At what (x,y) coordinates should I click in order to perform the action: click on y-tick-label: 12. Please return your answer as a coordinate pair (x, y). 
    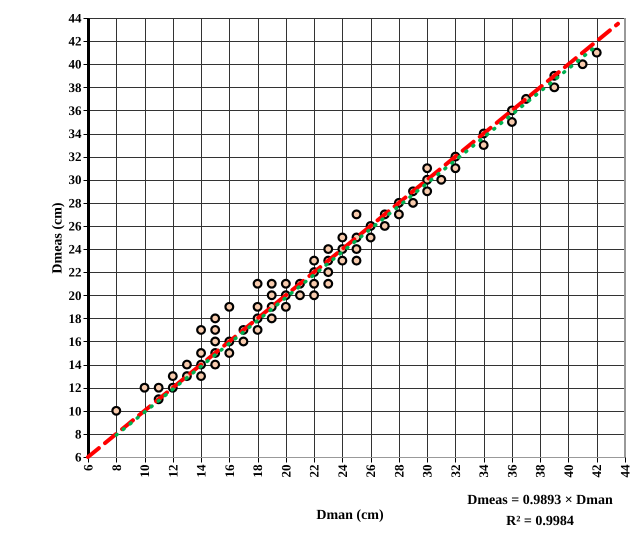
    Looking at the image, I should click on (75, 388).